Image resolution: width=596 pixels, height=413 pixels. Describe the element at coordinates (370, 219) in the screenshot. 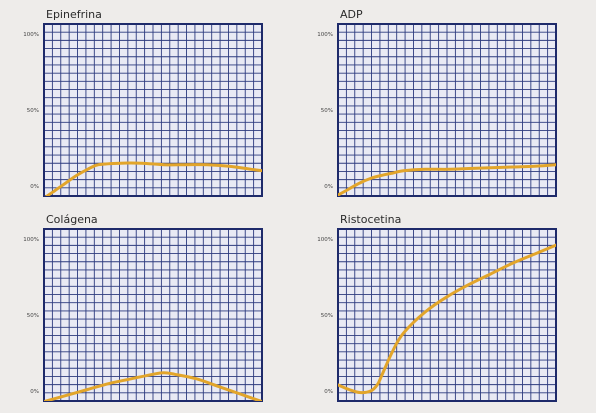

I see `chart-title: Ristocetina` at that location.